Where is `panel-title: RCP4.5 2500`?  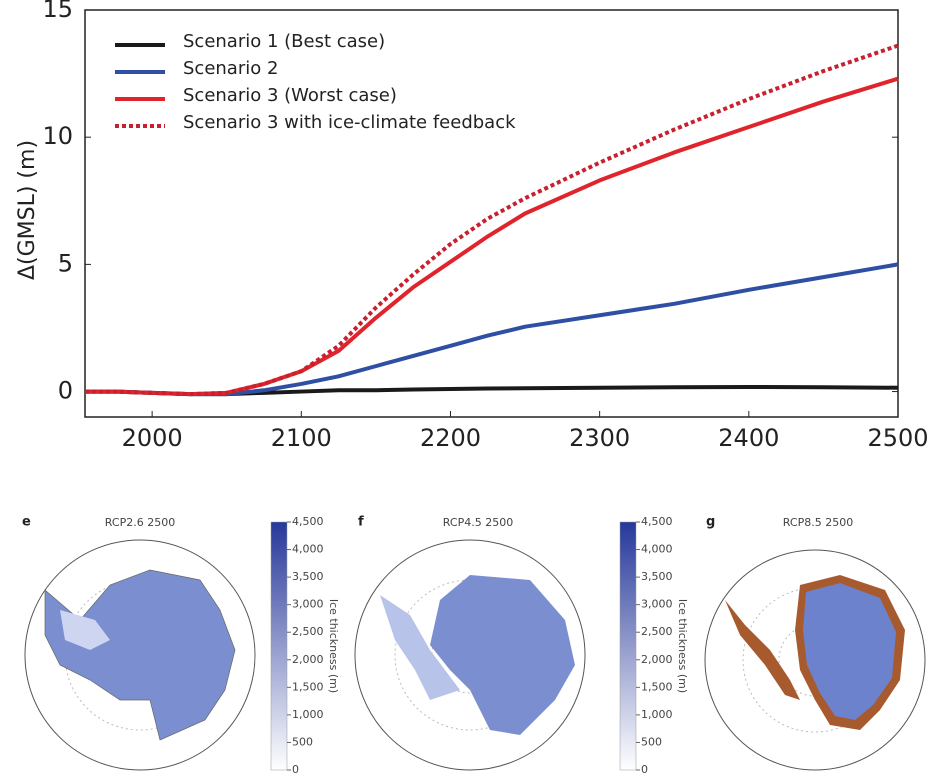
panel-title: RCP4.5 2500 is located at coordinates (478, 522).